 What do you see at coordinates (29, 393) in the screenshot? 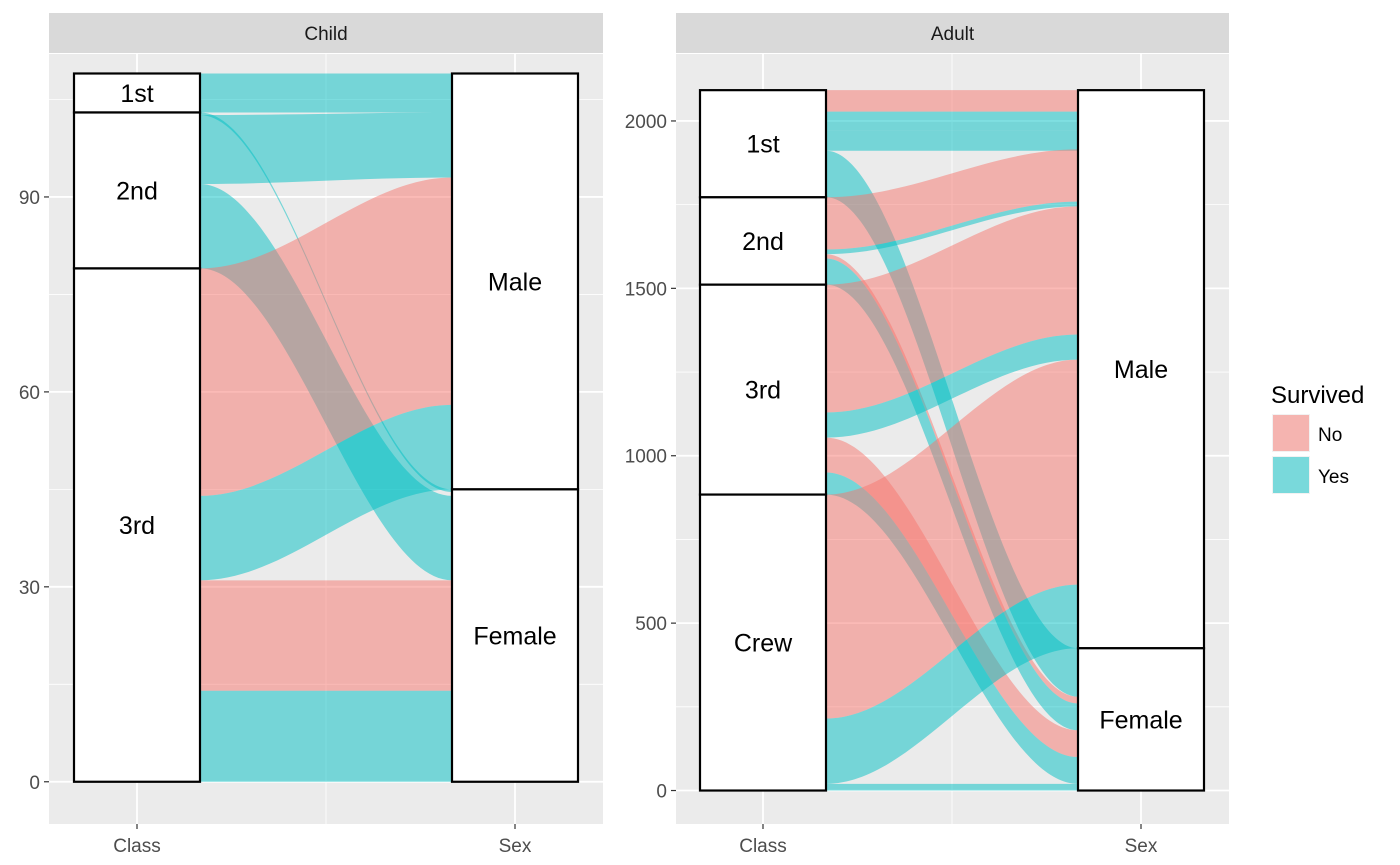
I see `y-tick-label: 60` at bounding box center [29, 393].